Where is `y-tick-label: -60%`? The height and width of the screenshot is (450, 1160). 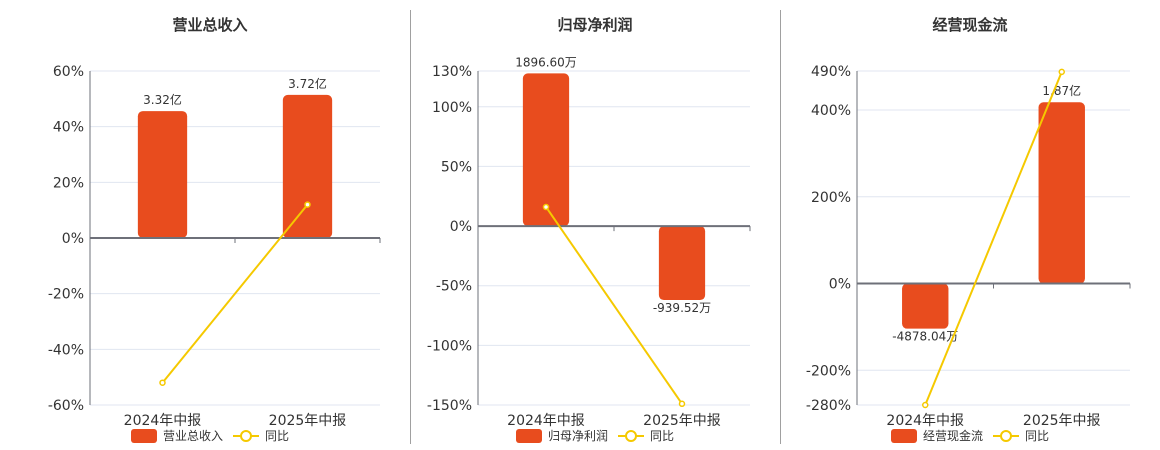
y-tick-label: -60% is located at coordinates (66, 406).